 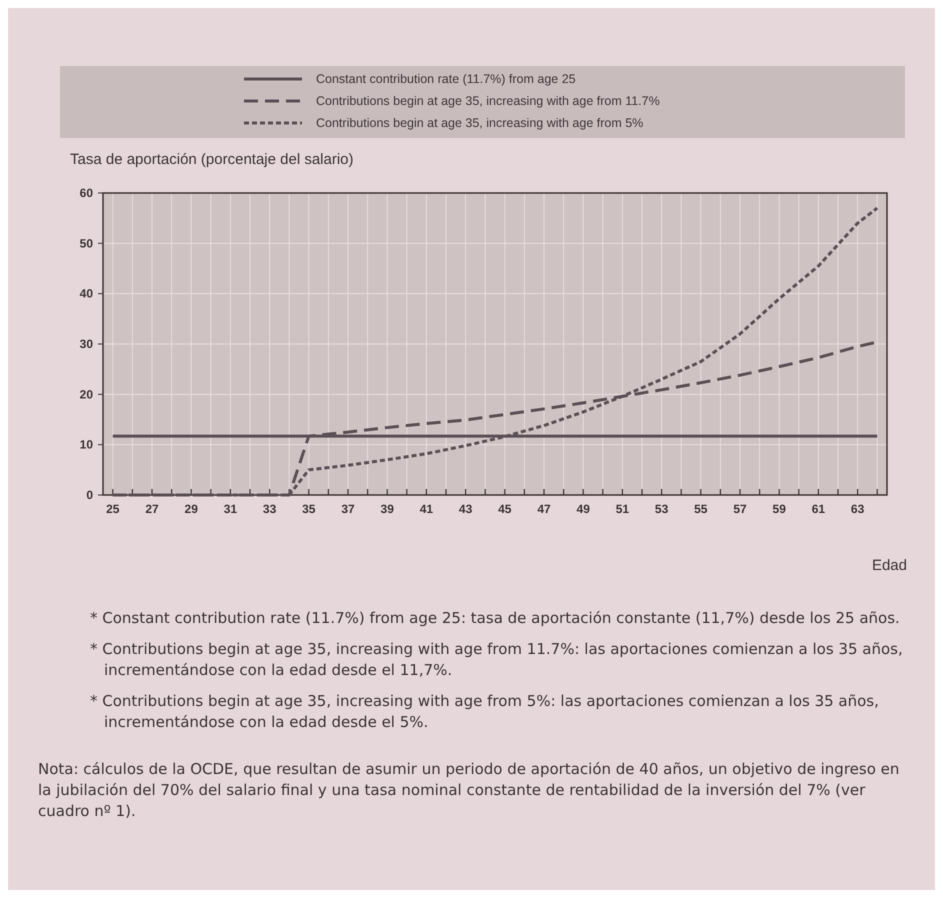 I want to click on x-tick-label: 41, so click(x=427, y=509).